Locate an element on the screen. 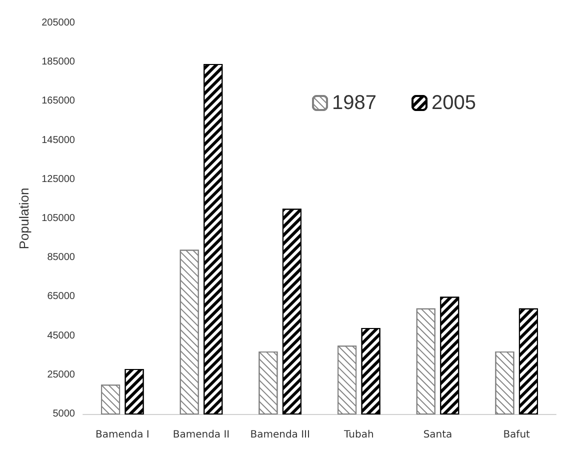  y-tick-label: 105000 is located at coordinates (59, 218).